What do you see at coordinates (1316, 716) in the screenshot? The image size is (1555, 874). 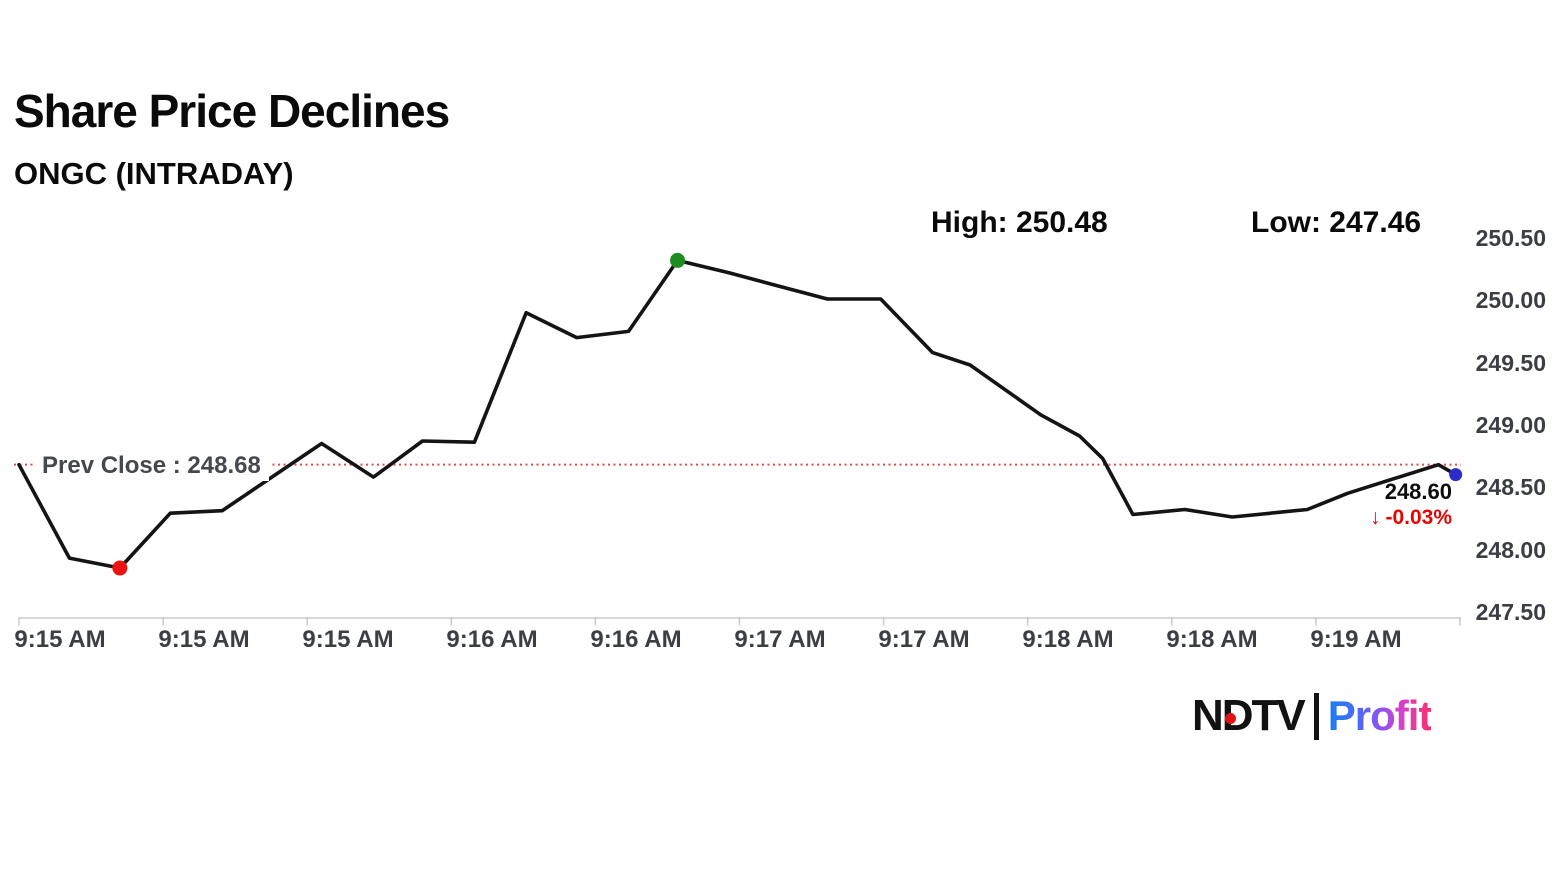 I see `logo-divider` at bounding box center [1316, 716].